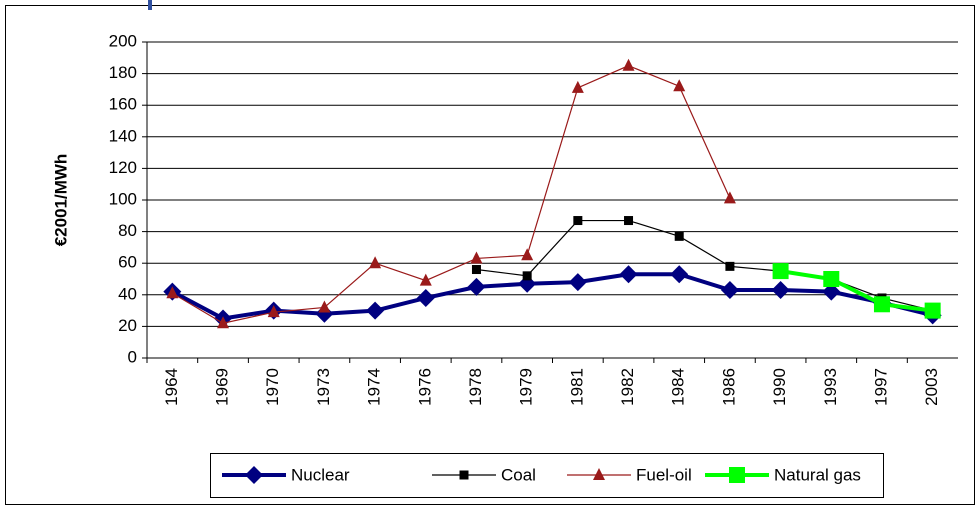 The width and height of the screenshot is (977, 506). Describe the element at coordinates (664, 474) in the screenshot. I see `legend-label: Fuel-oil` at that location.